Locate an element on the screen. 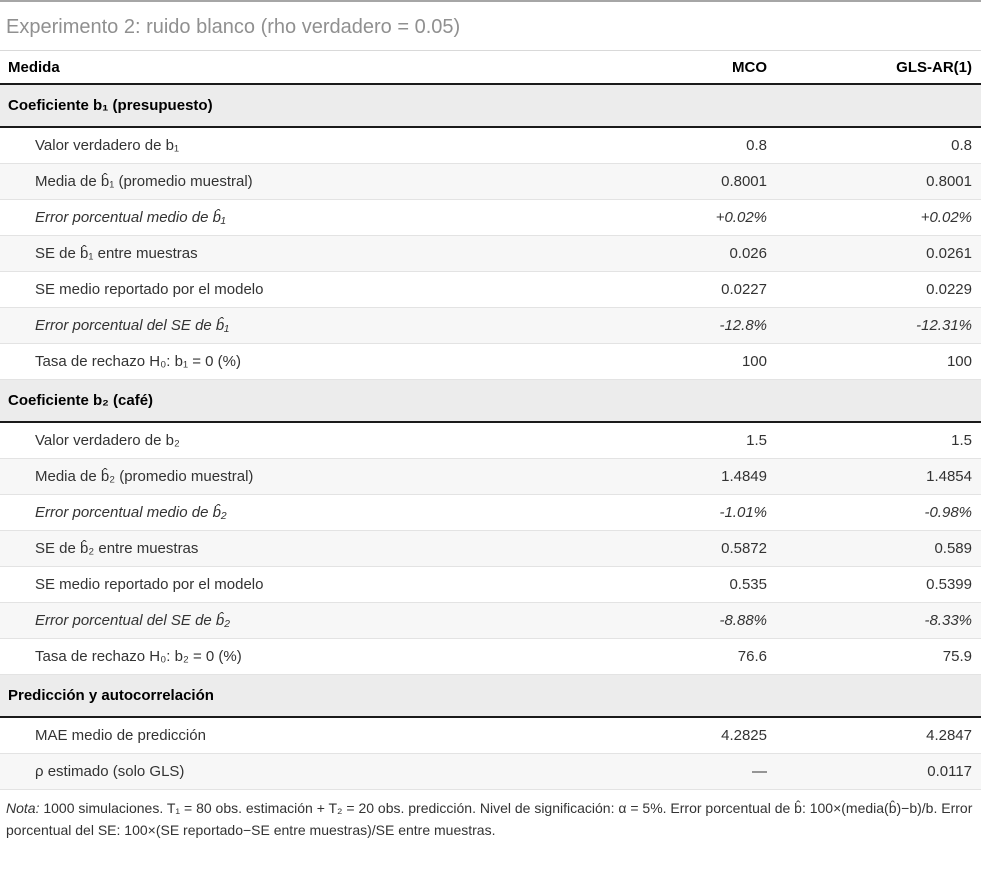  mco-value: -1.01% is located at coordinates (681, 512).